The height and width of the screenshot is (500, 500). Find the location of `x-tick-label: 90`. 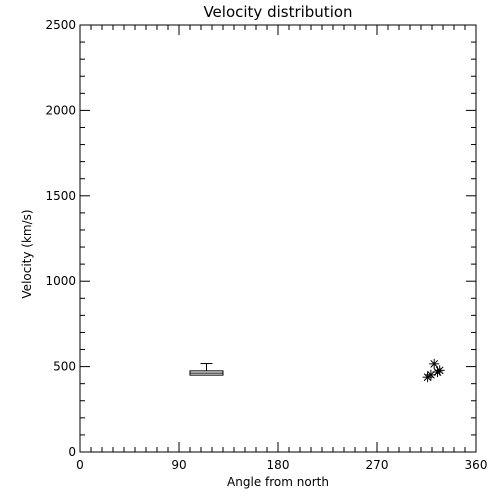

x-tick-label: 90 is located at coordinates (178, 465).